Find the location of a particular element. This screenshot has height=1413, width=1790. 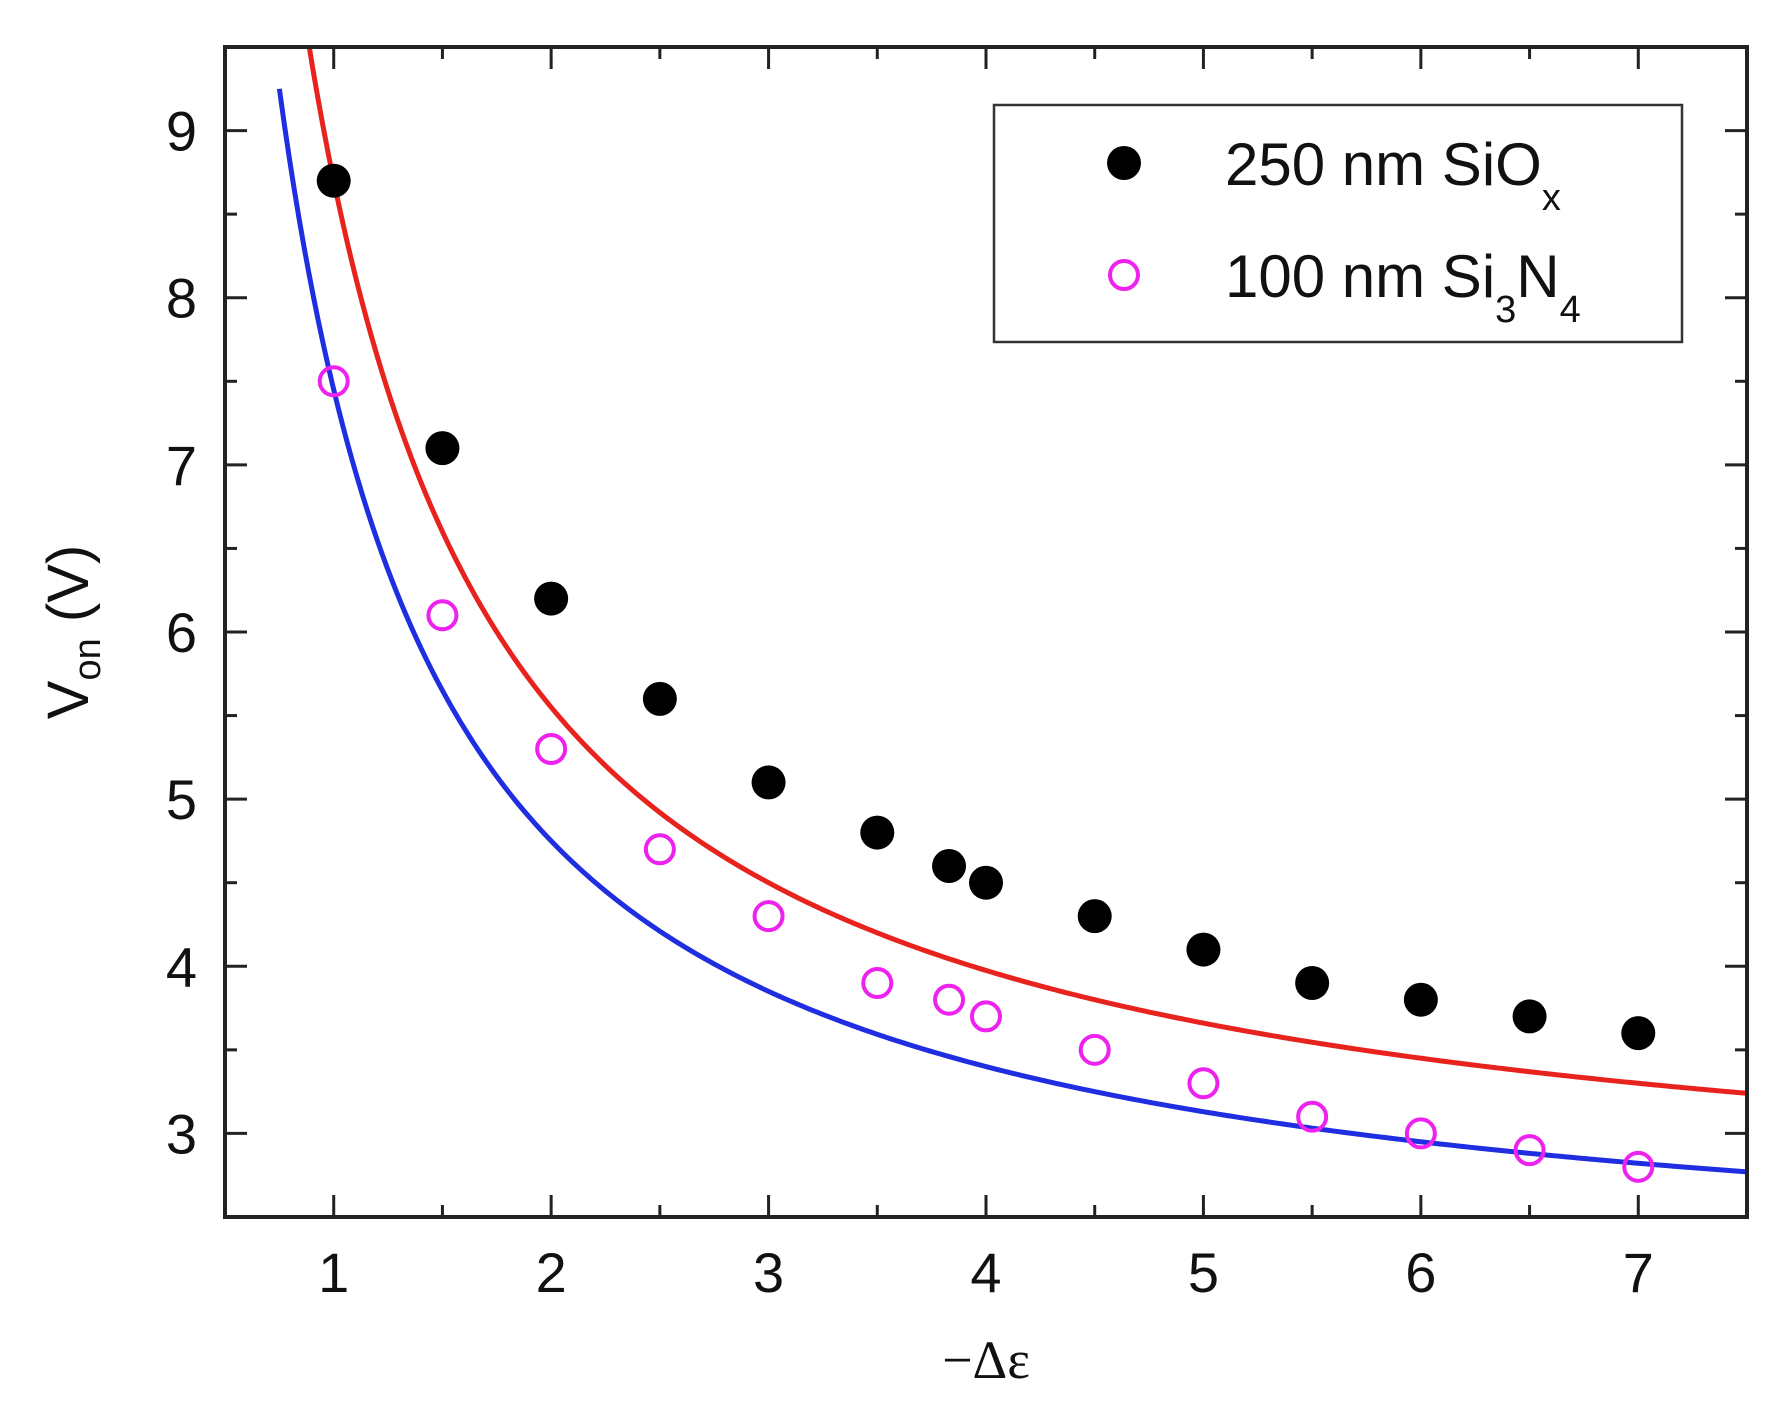

x-tick-label: 7 is located at coordinates (1638, 1272).